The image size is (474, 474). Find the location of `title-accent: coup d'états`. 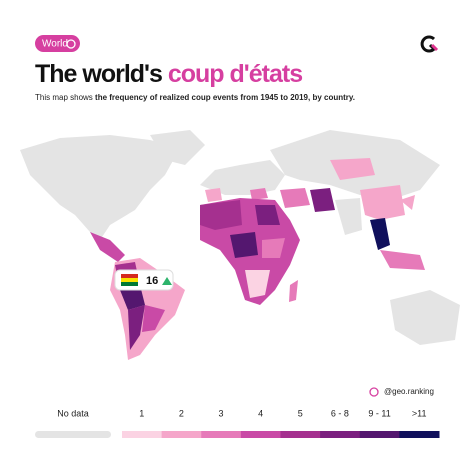

title-accent: coup d'états is located at coordinates (235, 74).